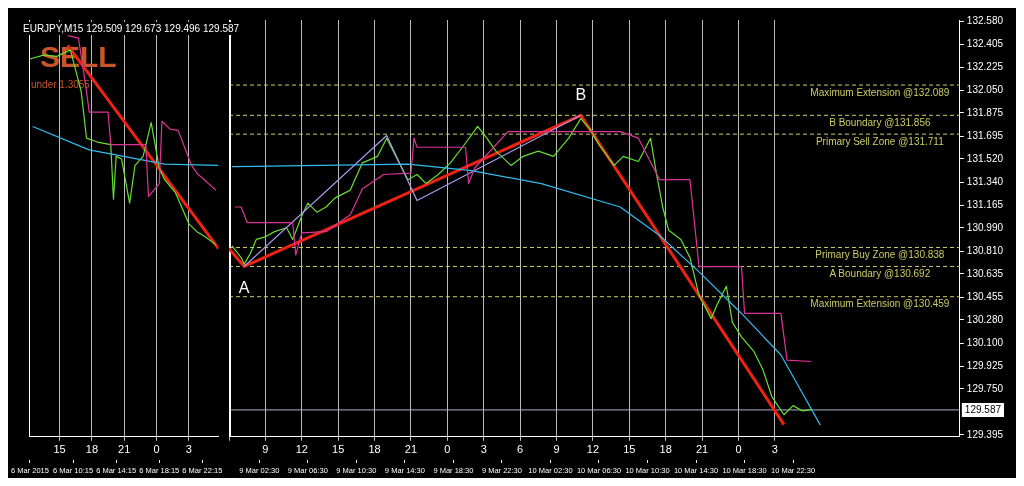 The width and height of the screenshot is (1024, 486). What do you see at coordinates (985, 67) in the screenshot?
I see `y-tick-label: 132.225` at bounding box center [985, 67].